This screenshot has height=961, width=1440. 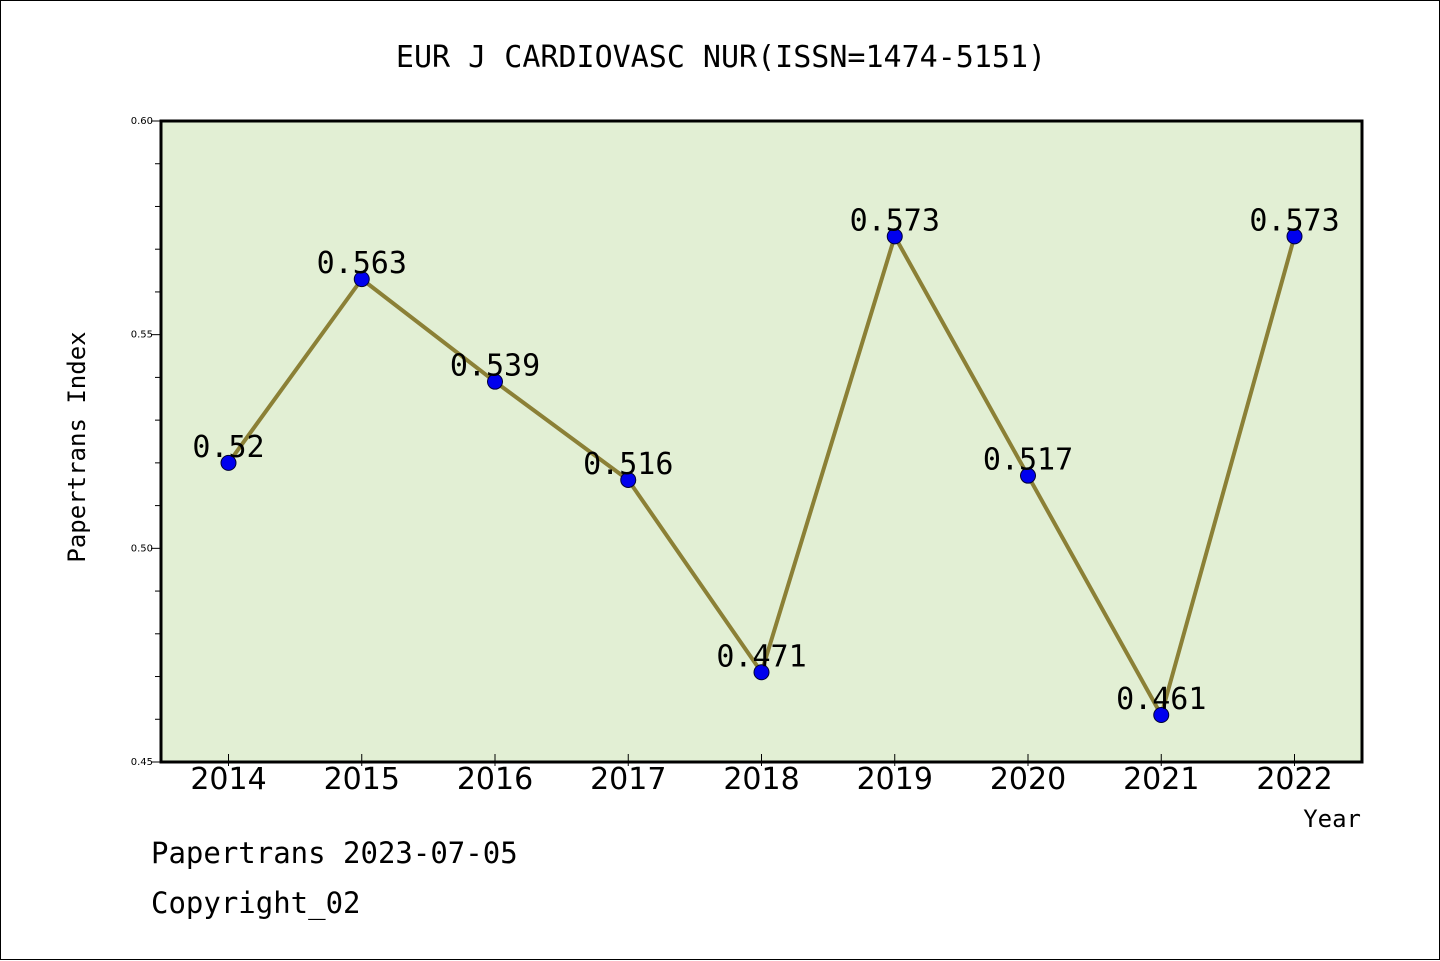 What do you see at coordinates (761, 656) in the screenshot?
I see `data-label: 0.471` at bounding box center [761, 656].